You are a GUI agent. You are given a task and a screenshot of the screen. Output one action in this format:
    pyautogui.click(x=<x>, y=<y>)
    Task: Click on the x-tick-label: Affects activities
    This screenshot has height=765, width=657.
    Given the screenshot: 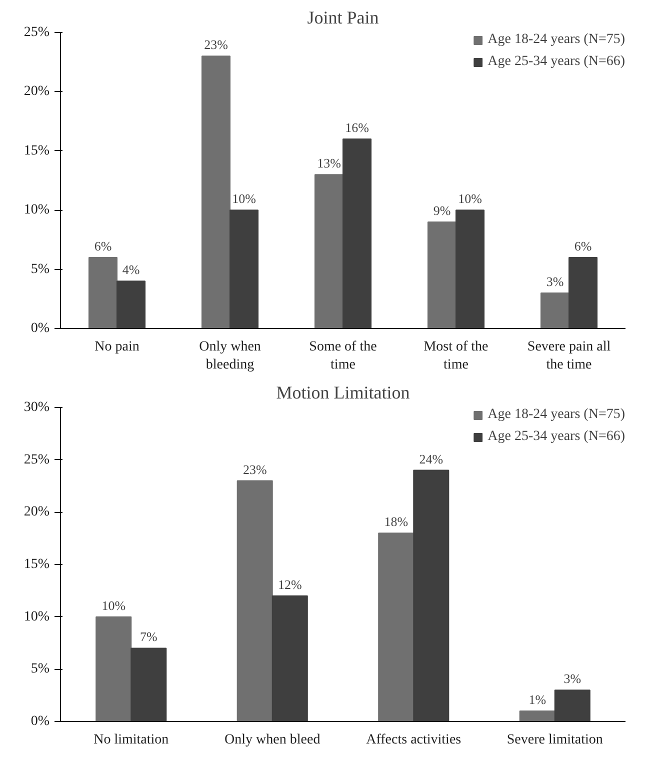 What is the action you would take?
    pyautogui.click(x=414, y=740)
    